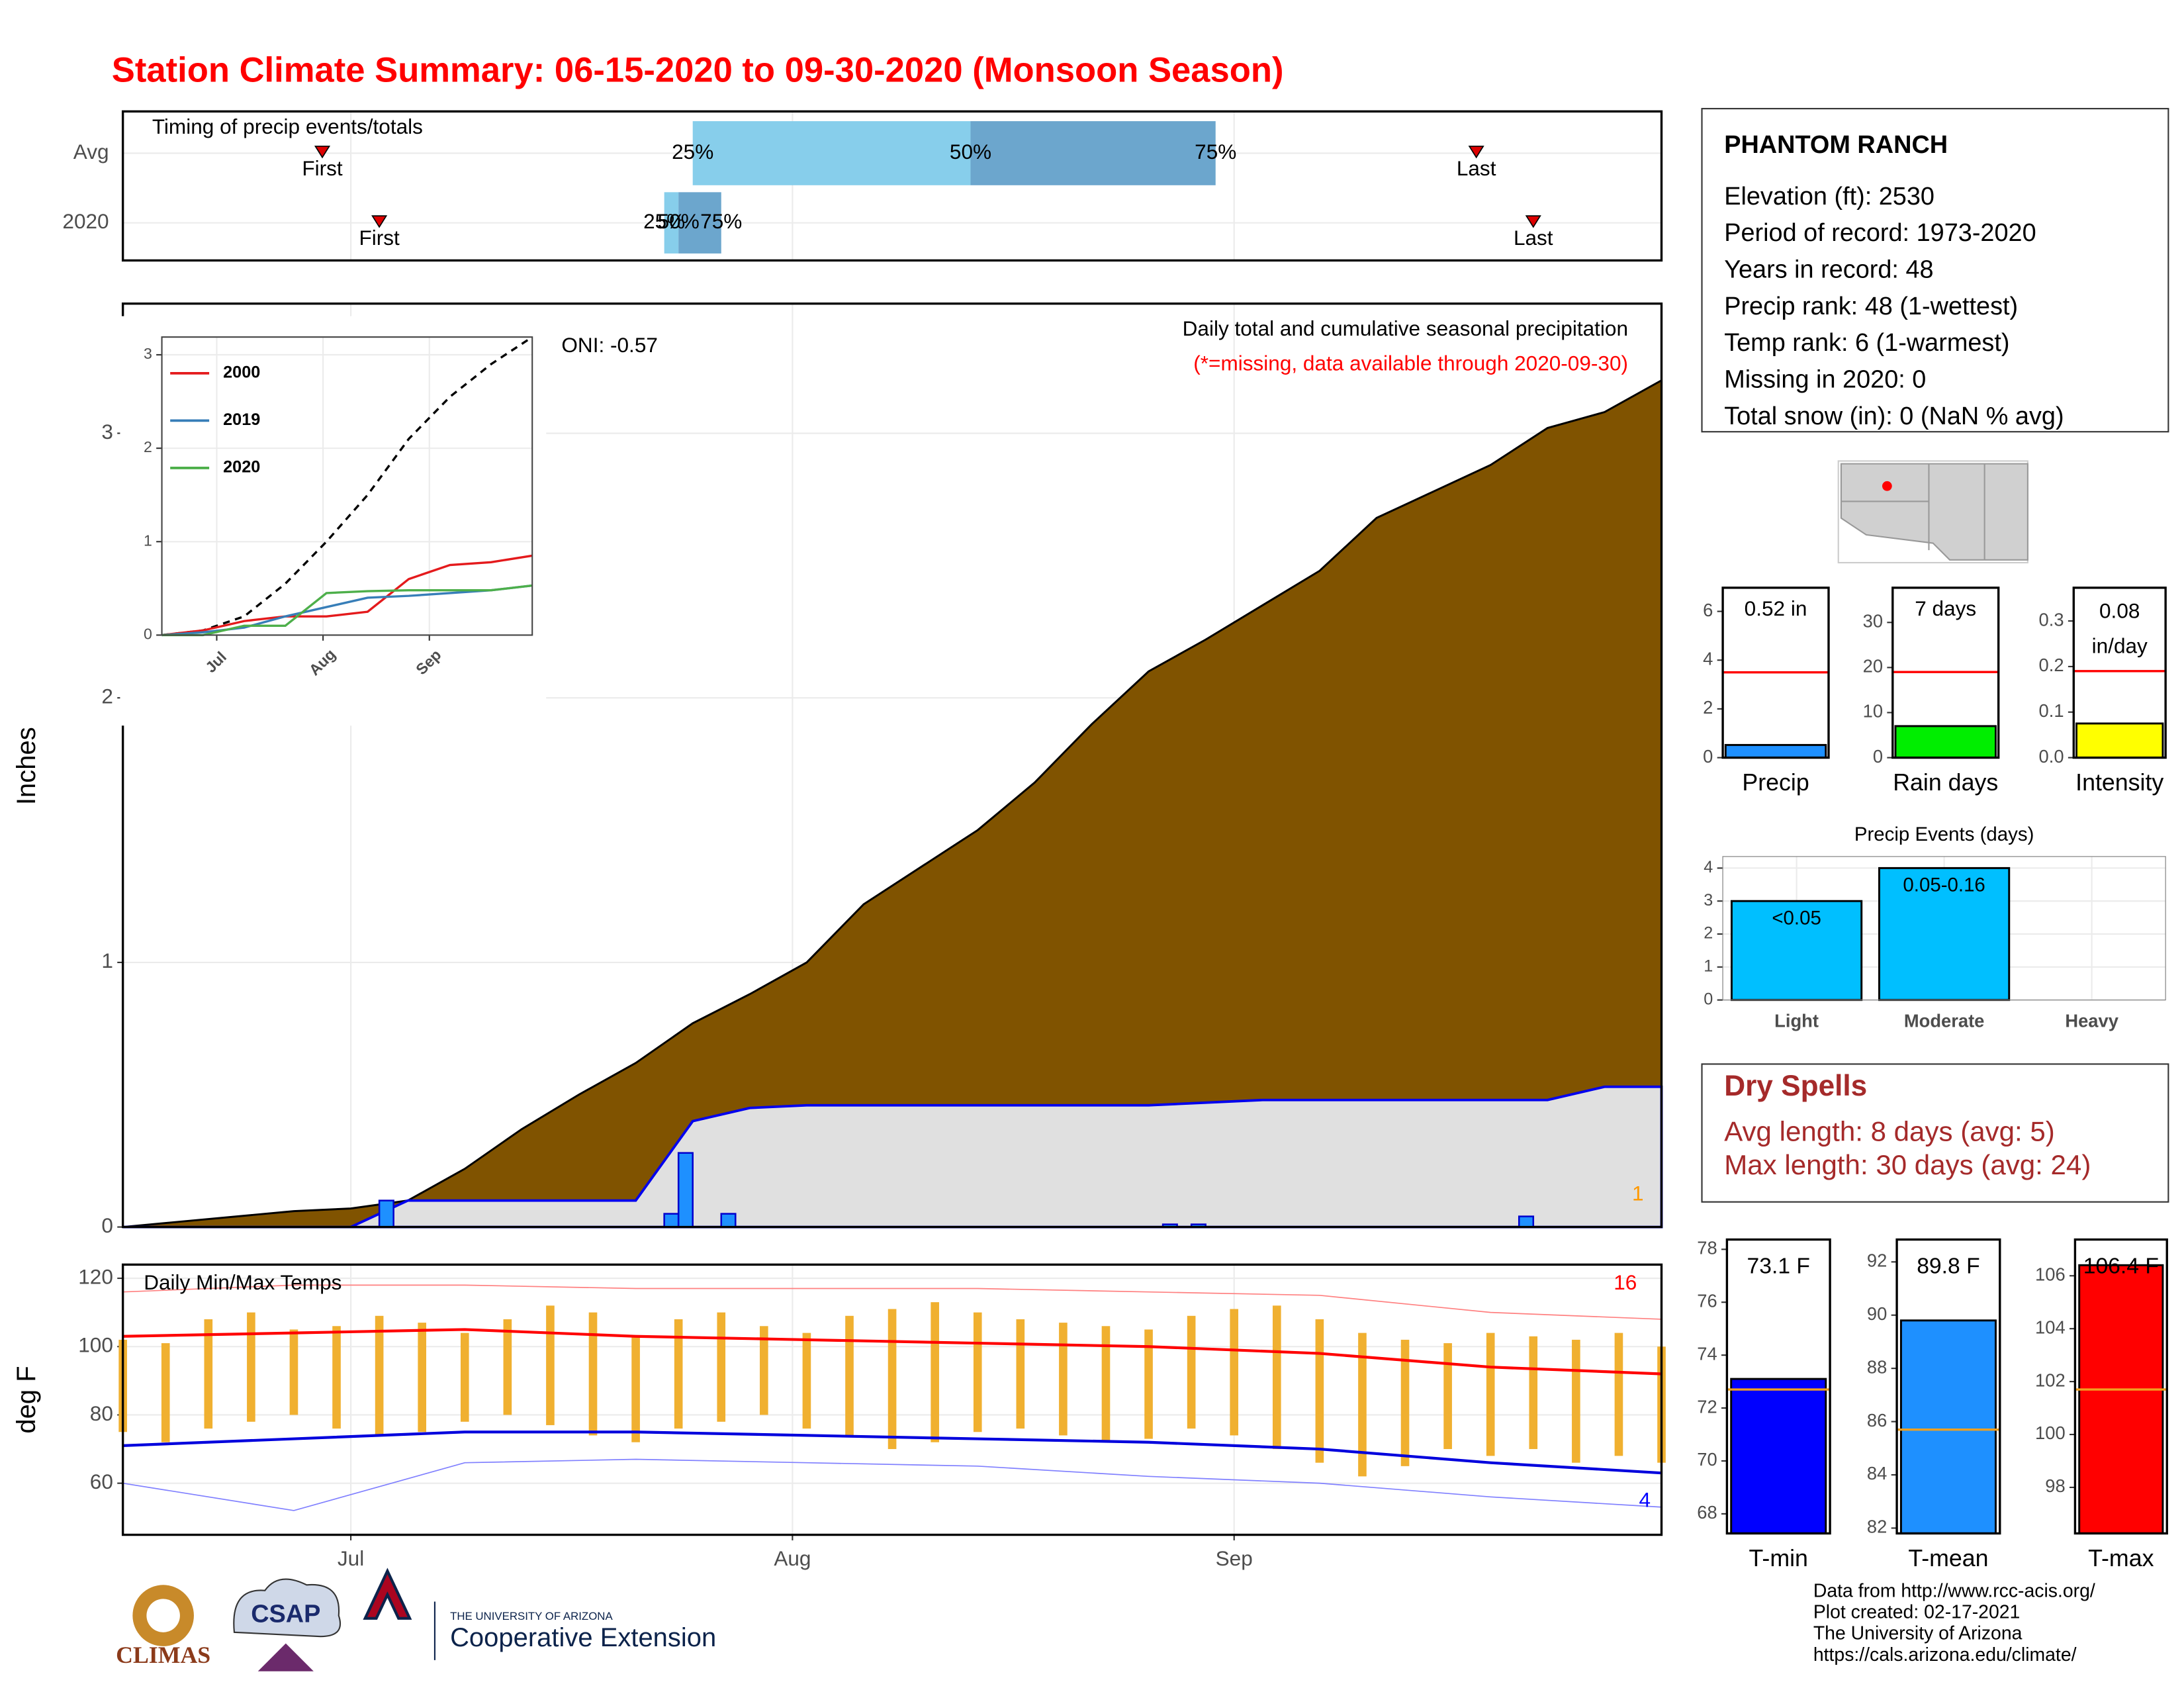  What do you see at coordinates (1797, 1021) in the screenshot?
I see `category-label: Light` at bounding box center [1797, 1021].